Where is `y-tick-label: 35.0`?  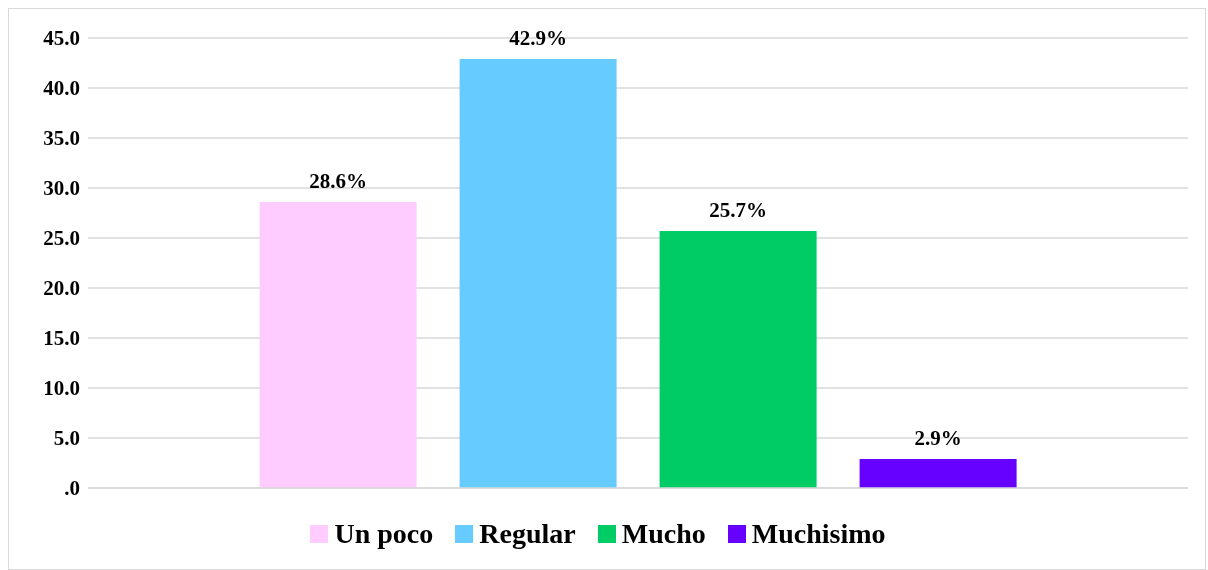 y-tick-label: 35.0 is located at coordinates (61, 138).